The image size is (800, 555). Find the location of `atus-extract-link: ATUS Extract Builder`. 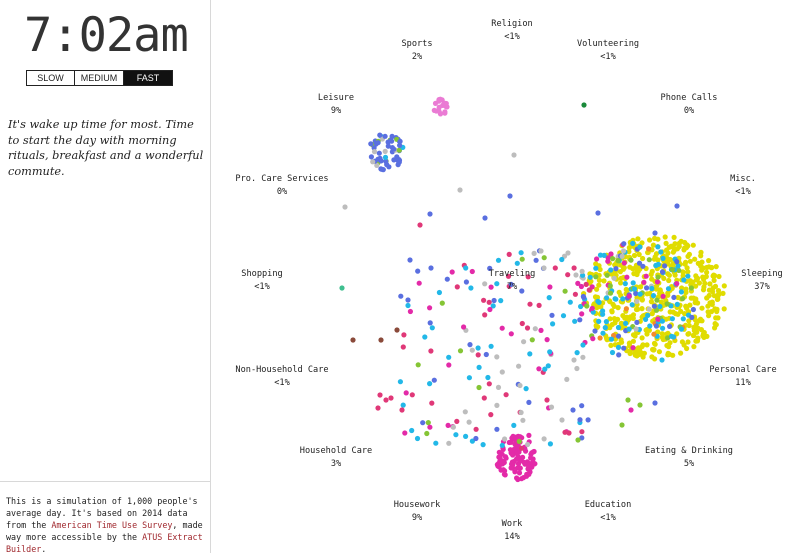

atus-extract-link: ATUS Extract Builder is located at coordinates (104, 543).